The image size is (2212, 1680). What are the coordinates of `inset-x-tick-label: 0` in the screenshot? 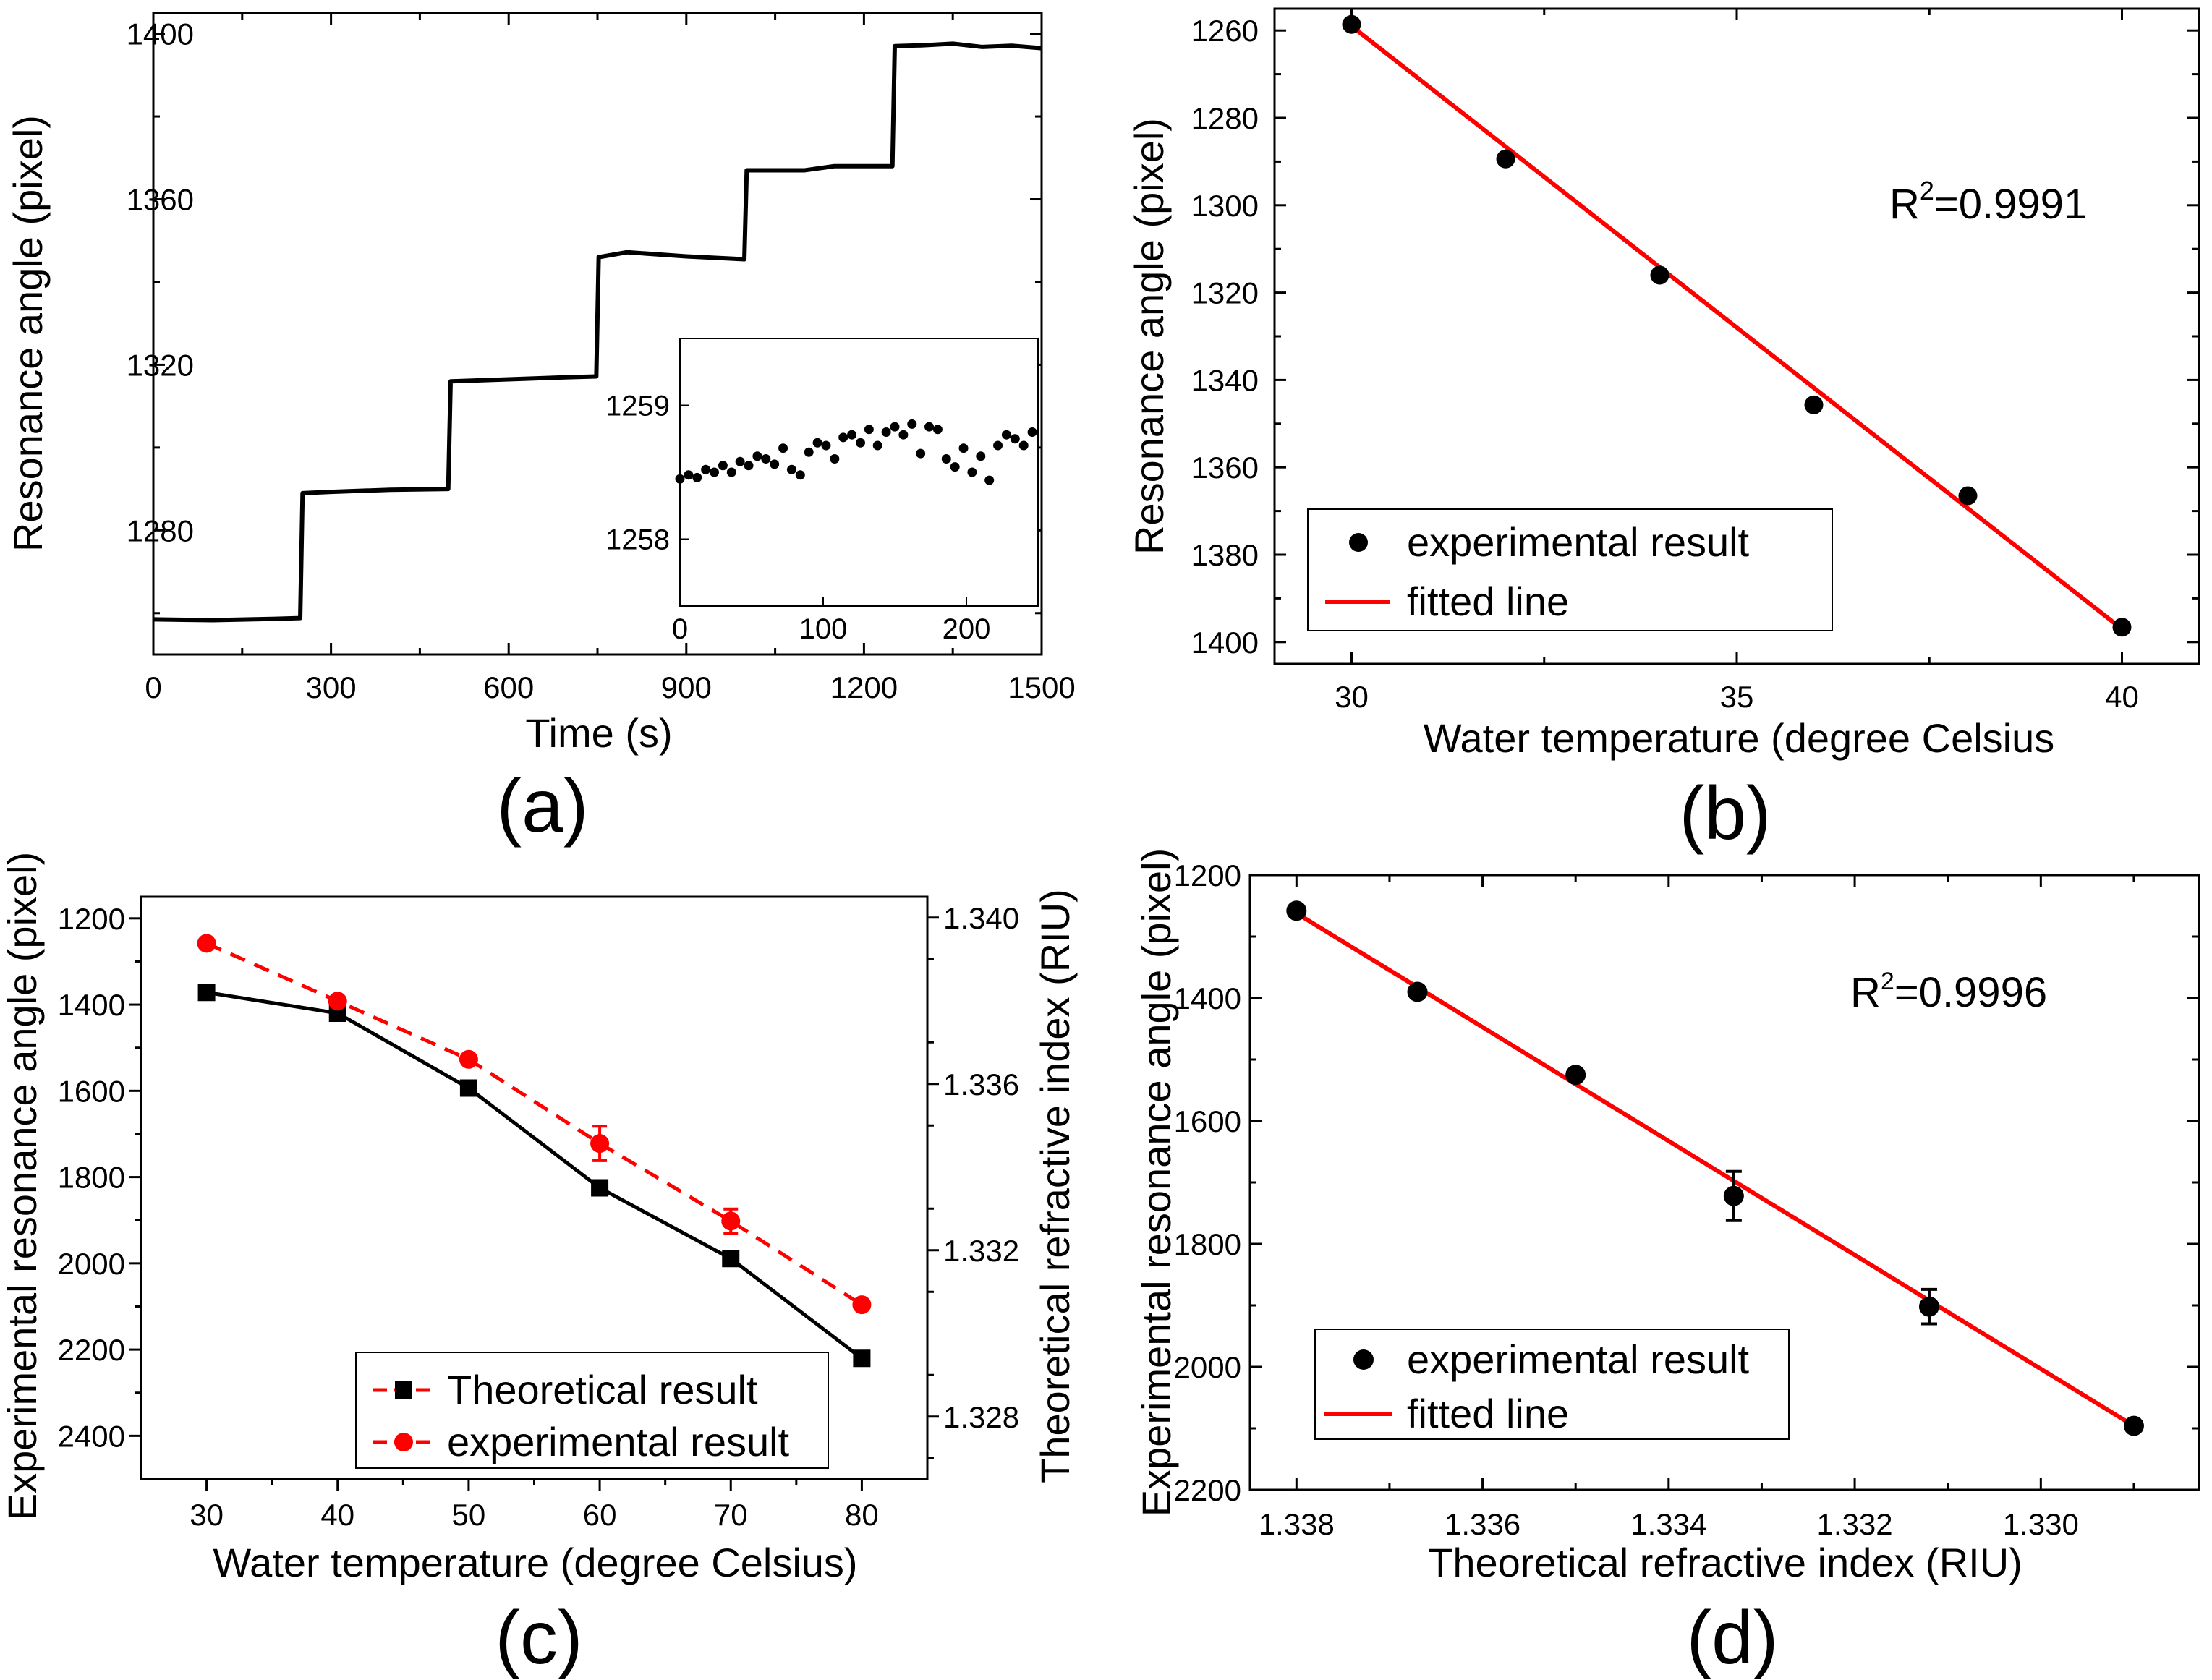 It's located at (680, 629).